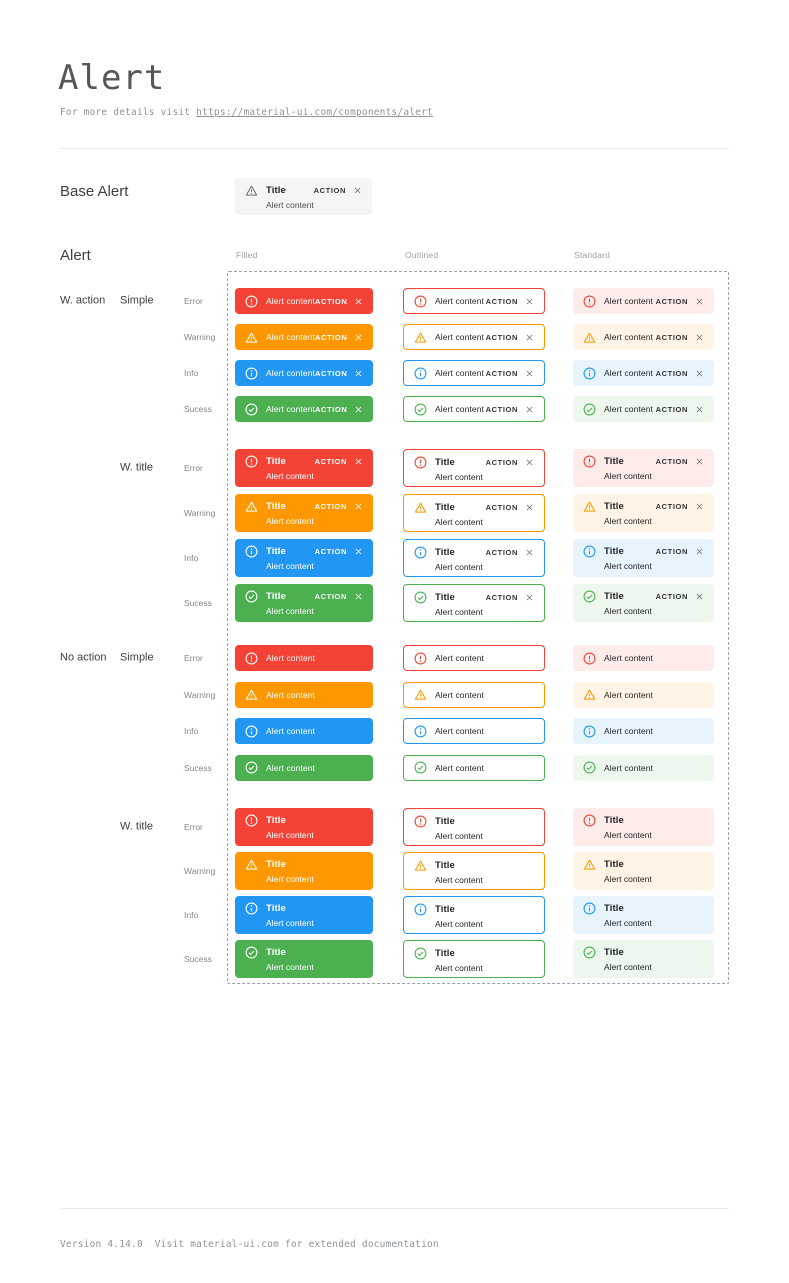  What do you see at coordinates (474, 337) in the screenshot?
I see `alert-outlined-warning-simple: Alert content ACTION` at bounding box center [474, 337].